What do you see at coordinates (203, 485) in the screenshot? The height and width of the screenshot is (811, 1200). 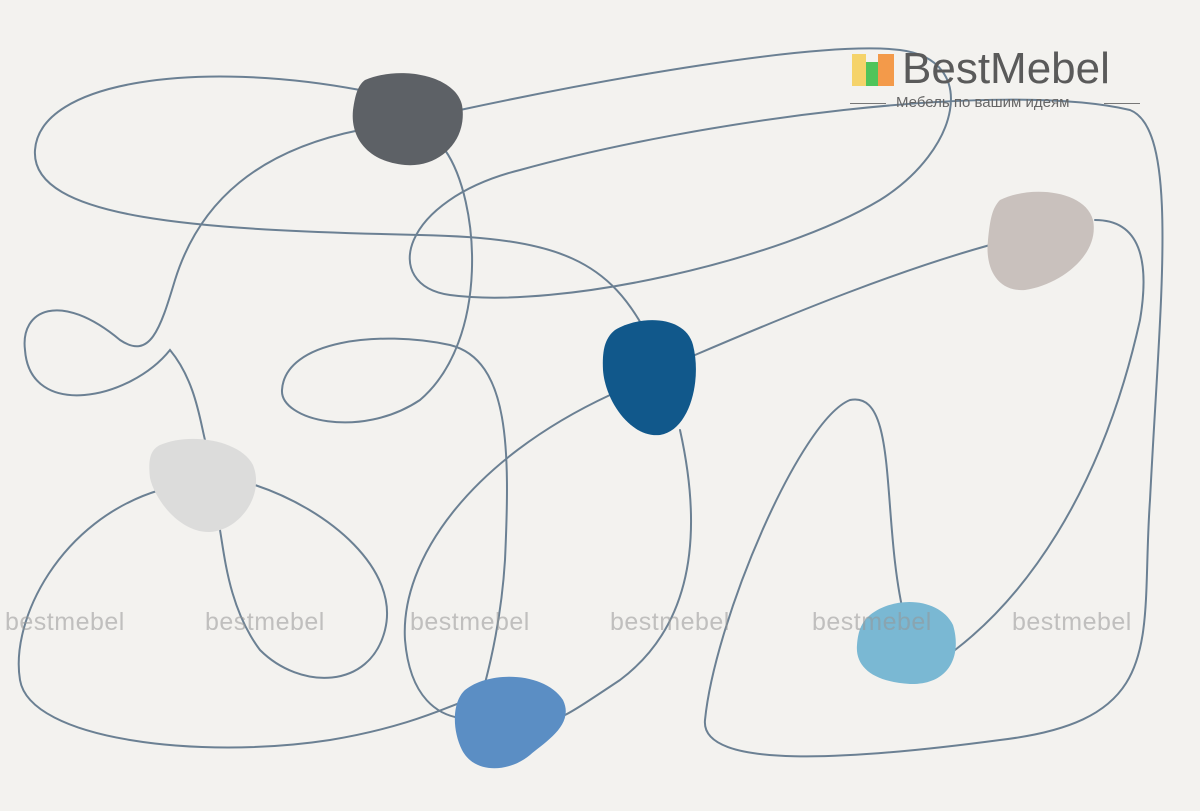 I see `light-gray-blob` at bounding box center [203, 485].